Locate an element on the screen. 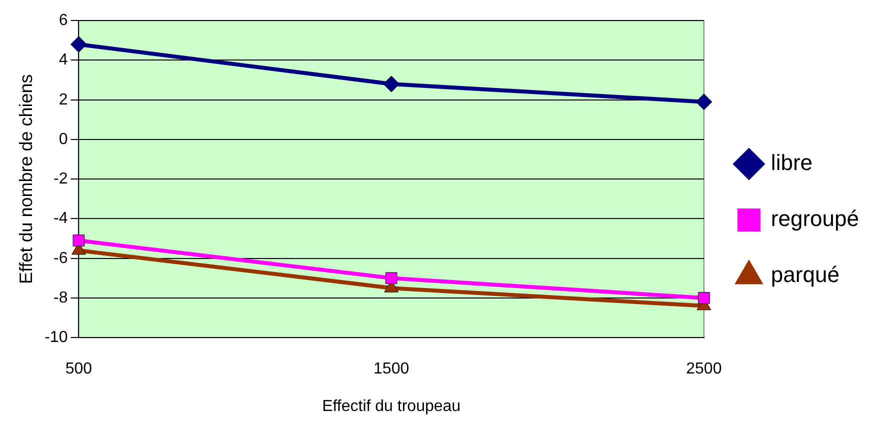  x-tick-label: 500 is located at coordinates (78, 369).